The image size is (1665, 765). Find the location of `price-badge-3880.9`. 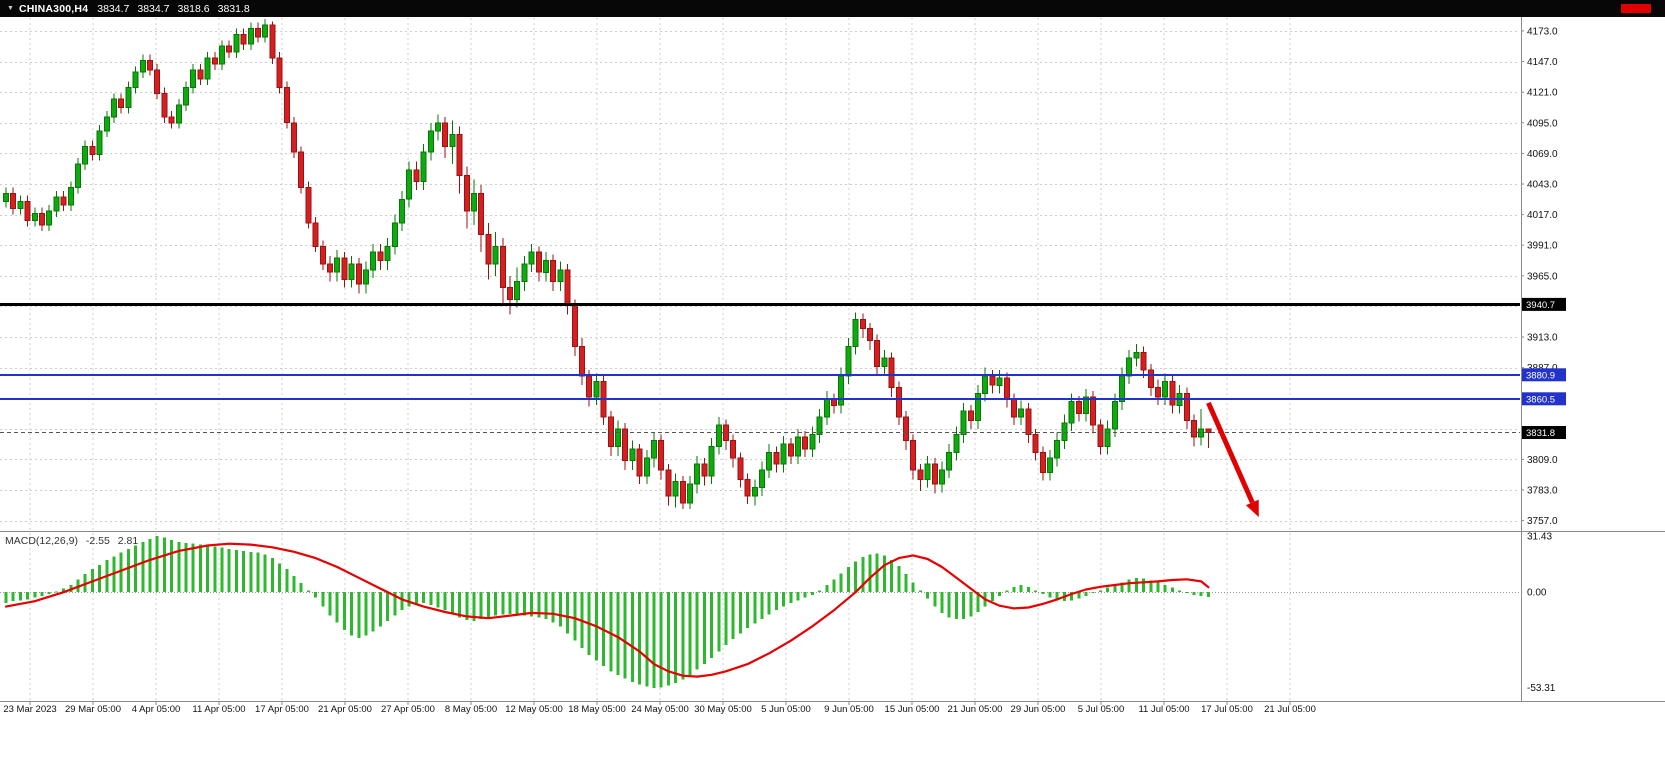

price-badge-3880.9 is located at coordinates (1544, 375).